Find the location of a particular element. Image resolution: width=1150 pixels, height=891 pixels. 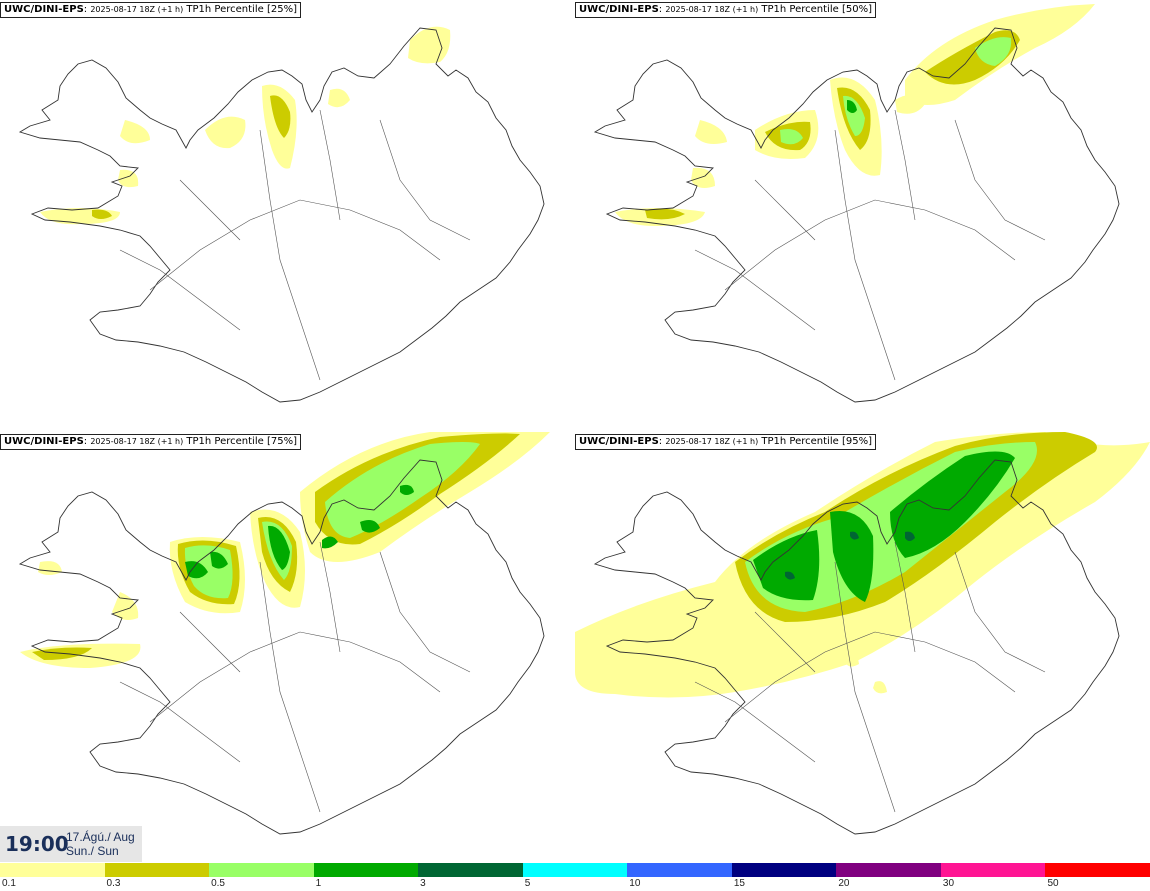

valid-time: 19:00 is located at coordinates (37, 844).